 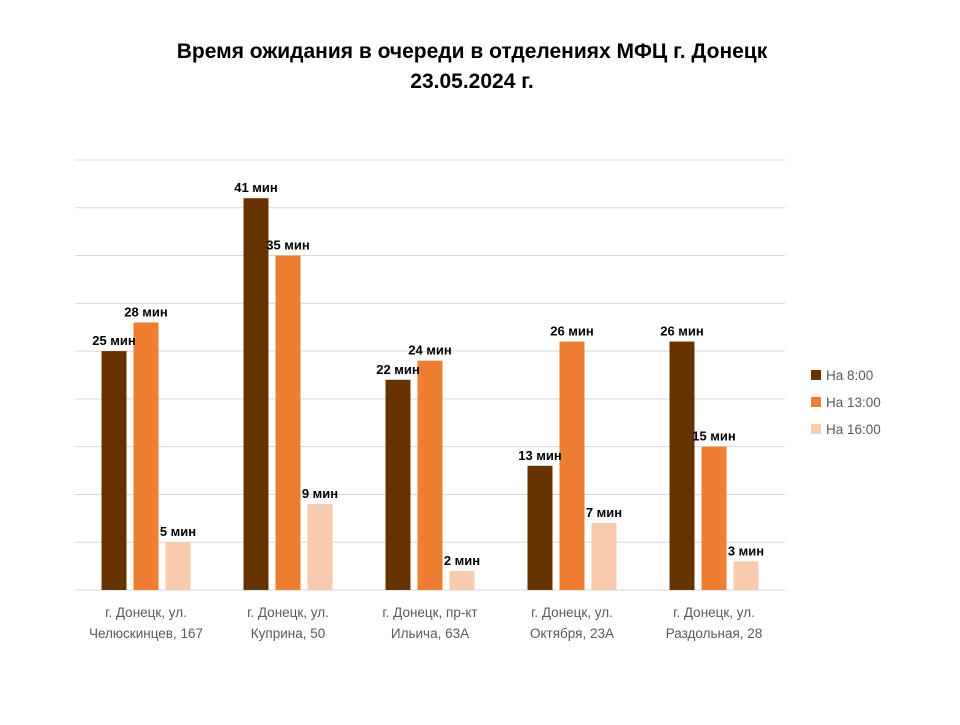 What do you see at coordinates (853, 402) in the screenshot?
I see `legend-label-2: На 13:00` at bounding box center [853, 402].